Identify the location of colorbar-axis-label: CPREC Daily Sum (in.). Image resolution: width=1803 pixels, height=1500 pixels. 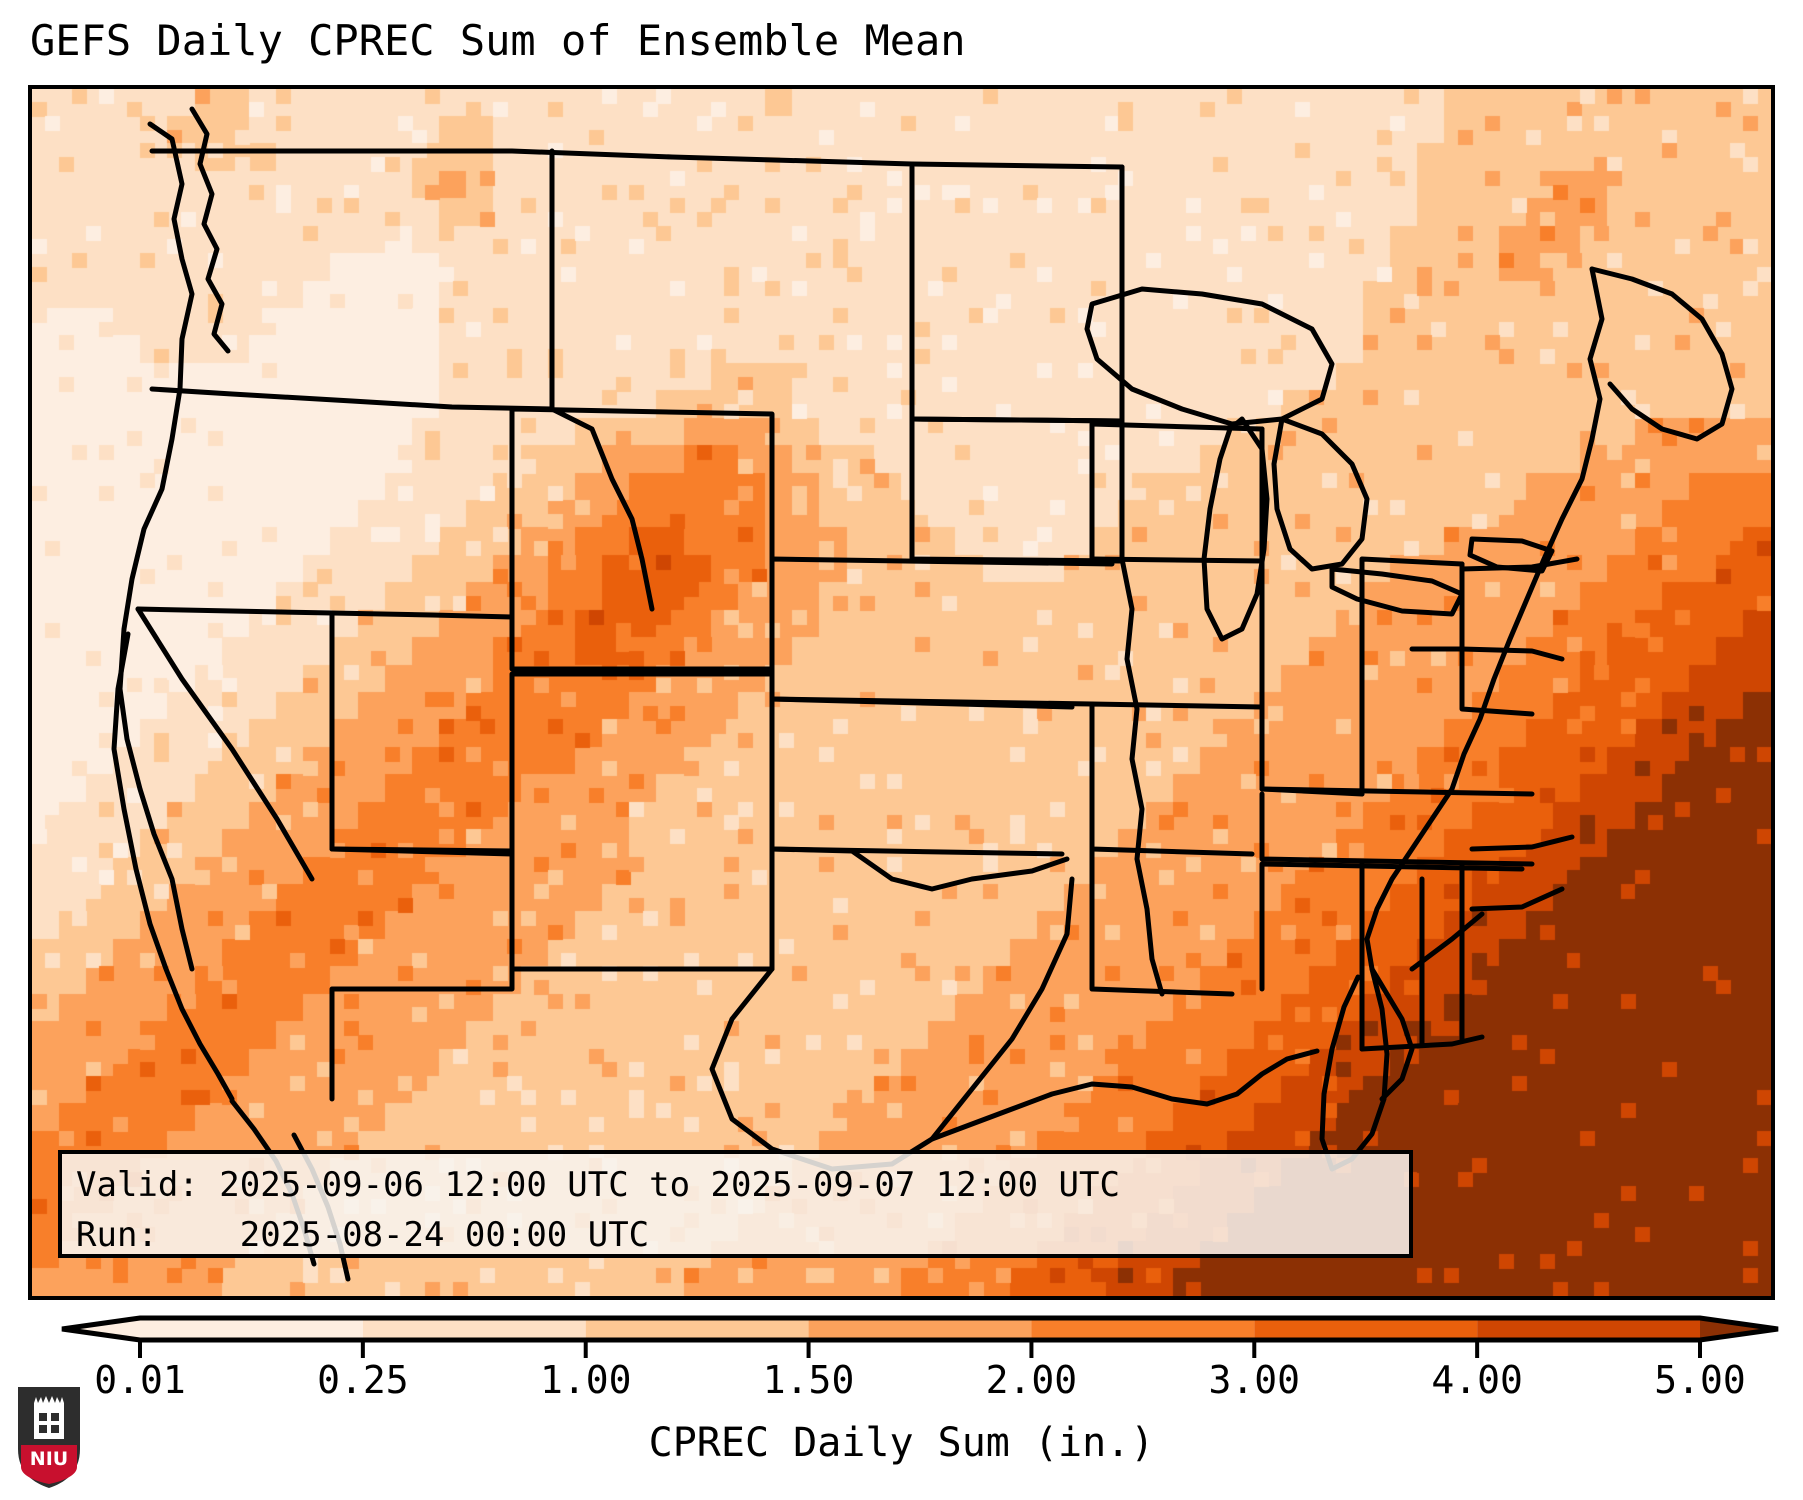
(901, 1443).